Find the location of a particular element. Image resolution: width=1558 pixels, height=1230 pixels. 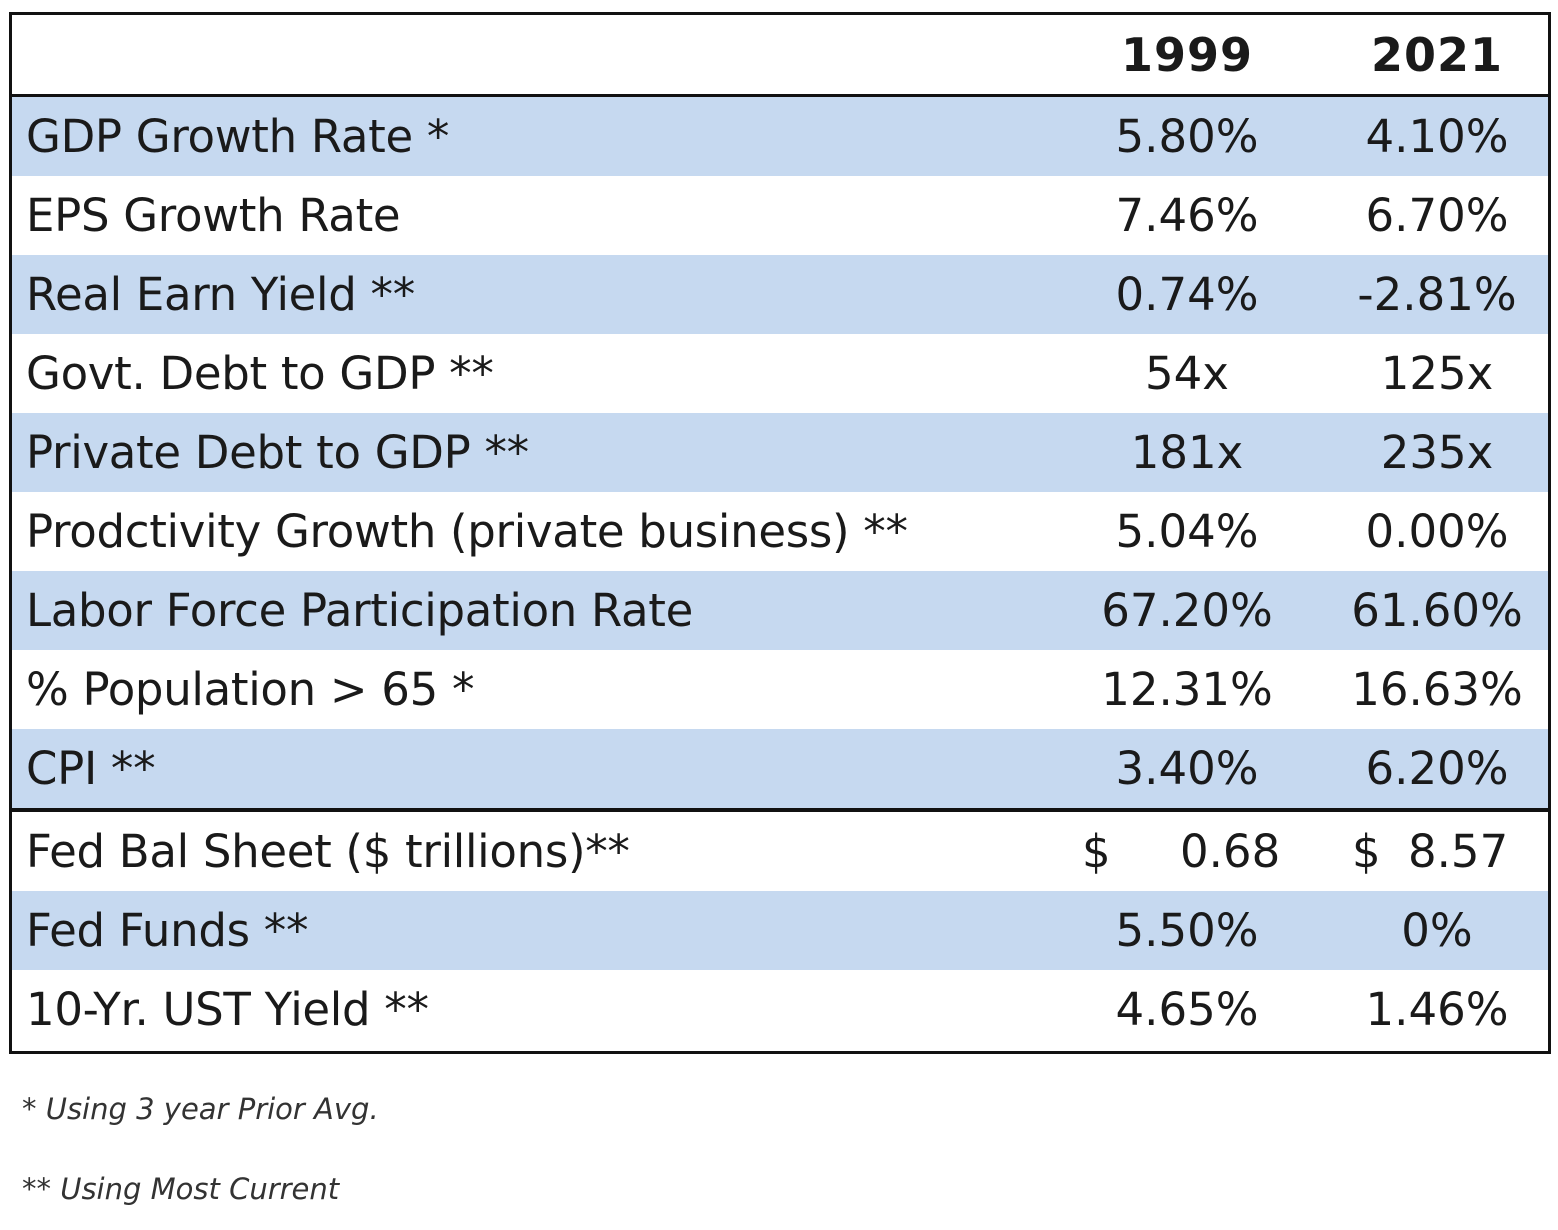

value-1999: 5.04% is located at coordinates (1187, 531).